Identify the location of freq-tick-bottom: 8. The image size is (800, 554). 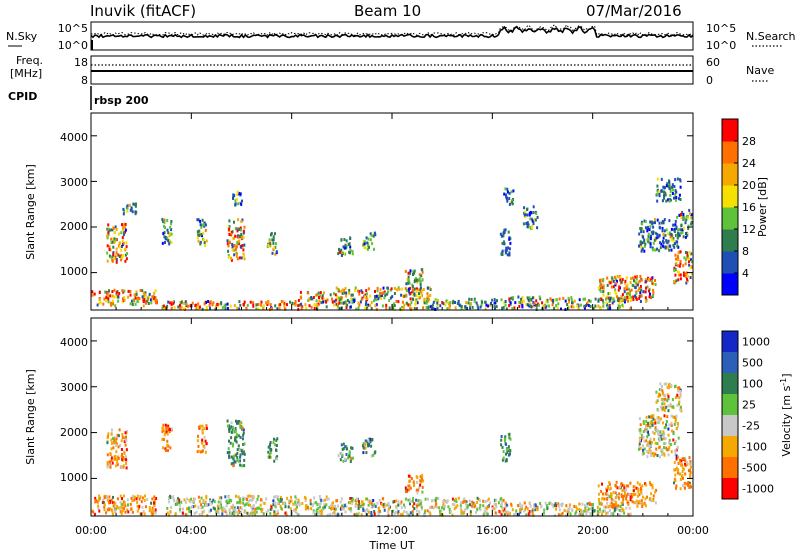
(84, 80).